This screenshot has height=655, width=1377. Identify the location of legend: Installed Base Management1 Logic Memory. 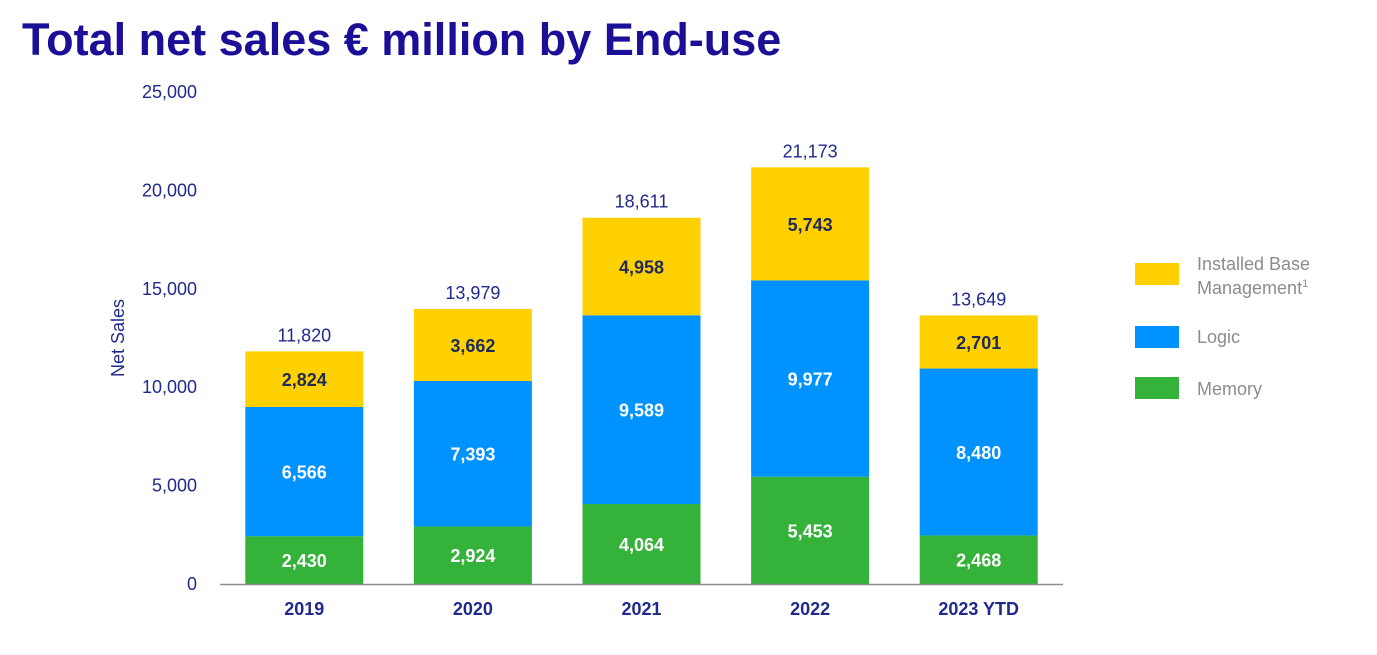
(1222, 326).